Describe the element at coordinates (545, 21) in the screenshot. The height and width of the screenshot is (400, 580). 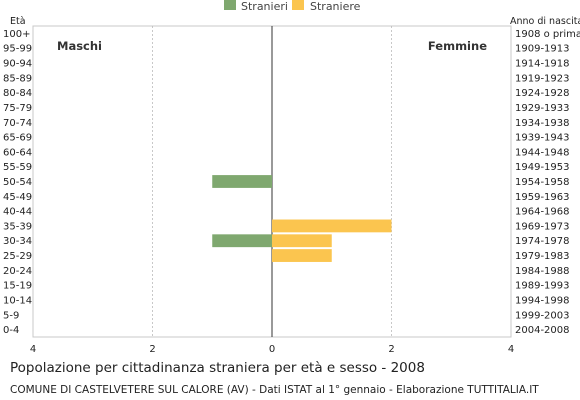
I see `birth-year-axis-header: Anno di nascita` at that location.